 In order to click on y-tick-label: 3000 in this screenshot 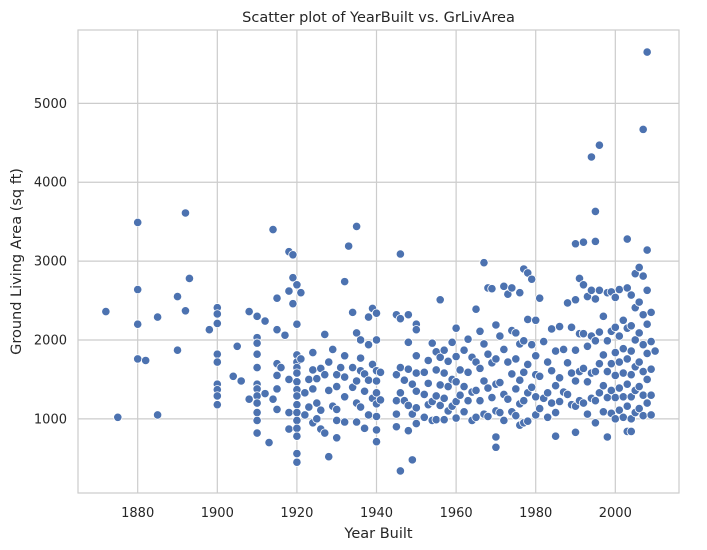, I will do `click(50, 262)`.